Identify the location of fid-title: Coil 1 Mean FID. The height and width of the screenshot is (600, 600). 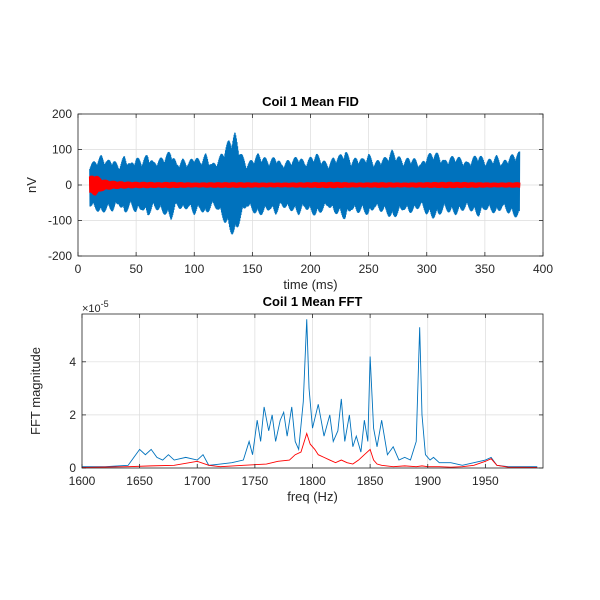
(310, 101).